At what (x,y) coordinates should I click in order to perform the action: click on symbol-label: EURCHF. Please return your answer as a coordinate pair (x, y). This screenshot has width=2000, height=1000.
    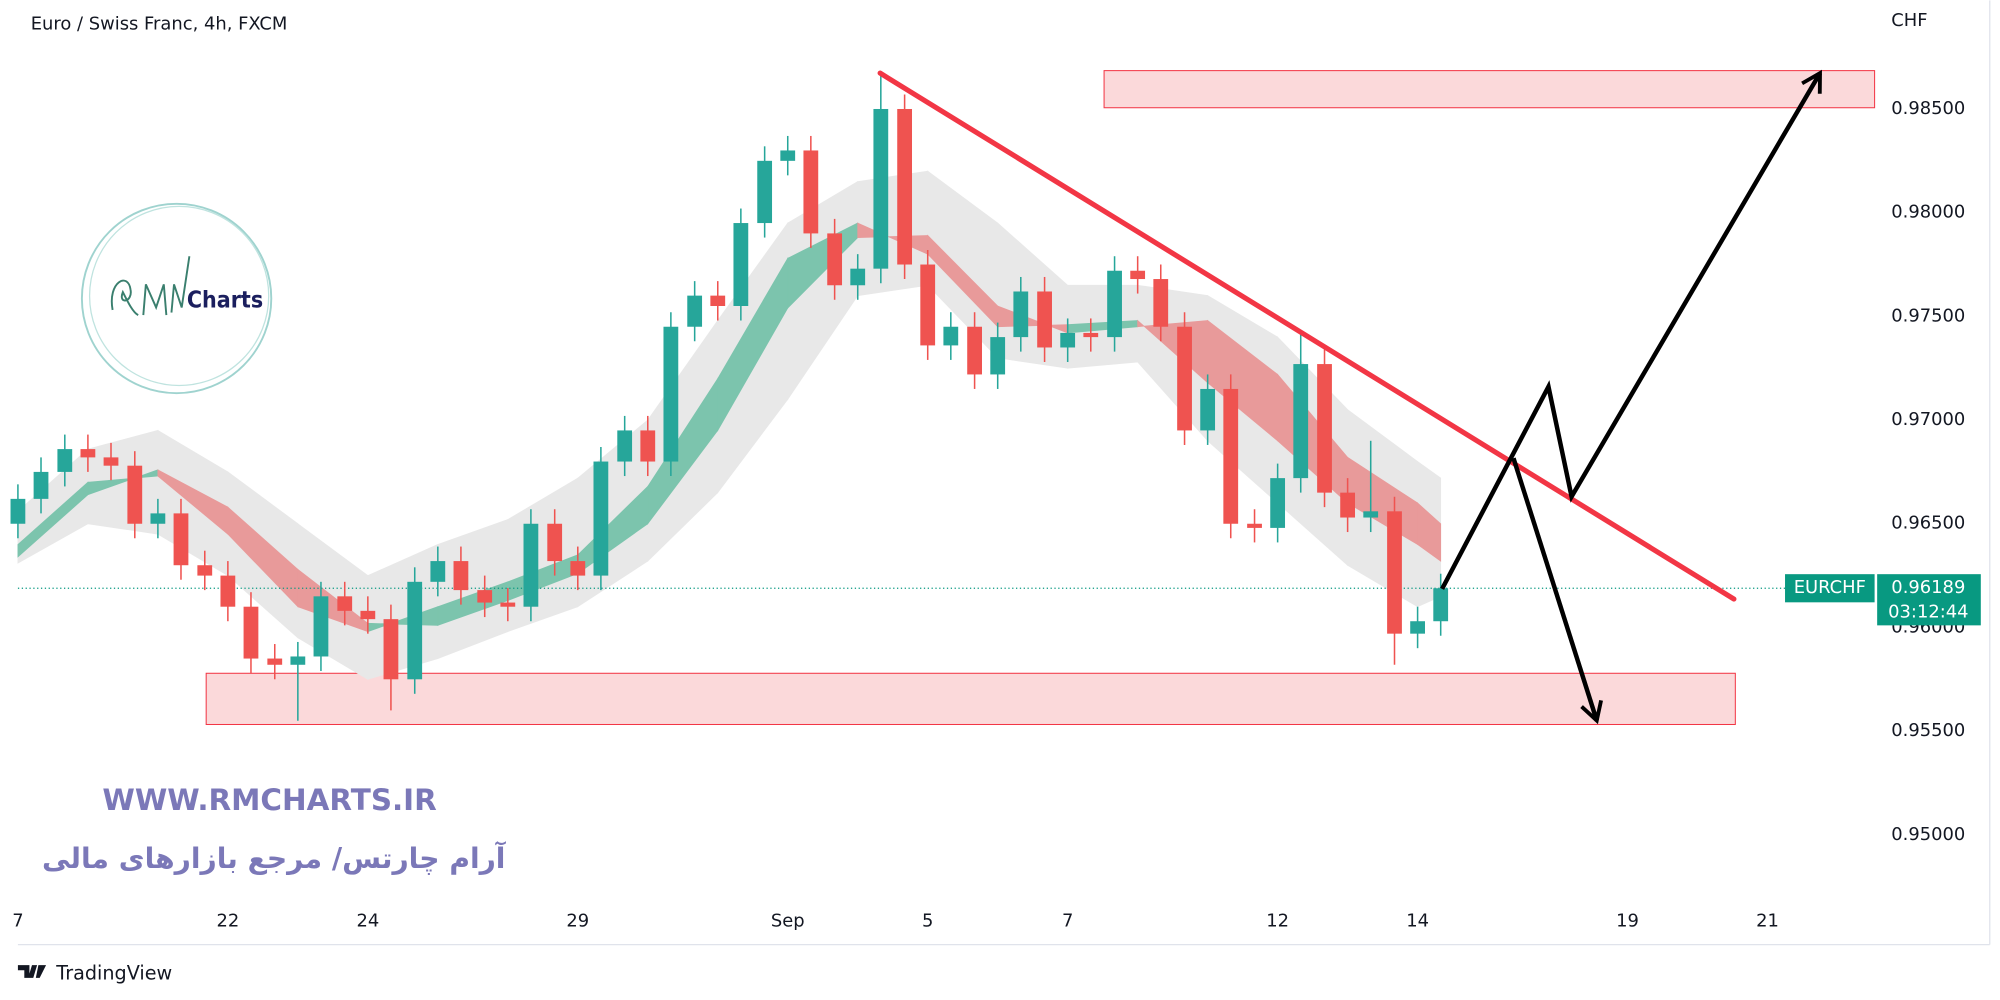
    Looking at the image, I should click on (1830, 587).